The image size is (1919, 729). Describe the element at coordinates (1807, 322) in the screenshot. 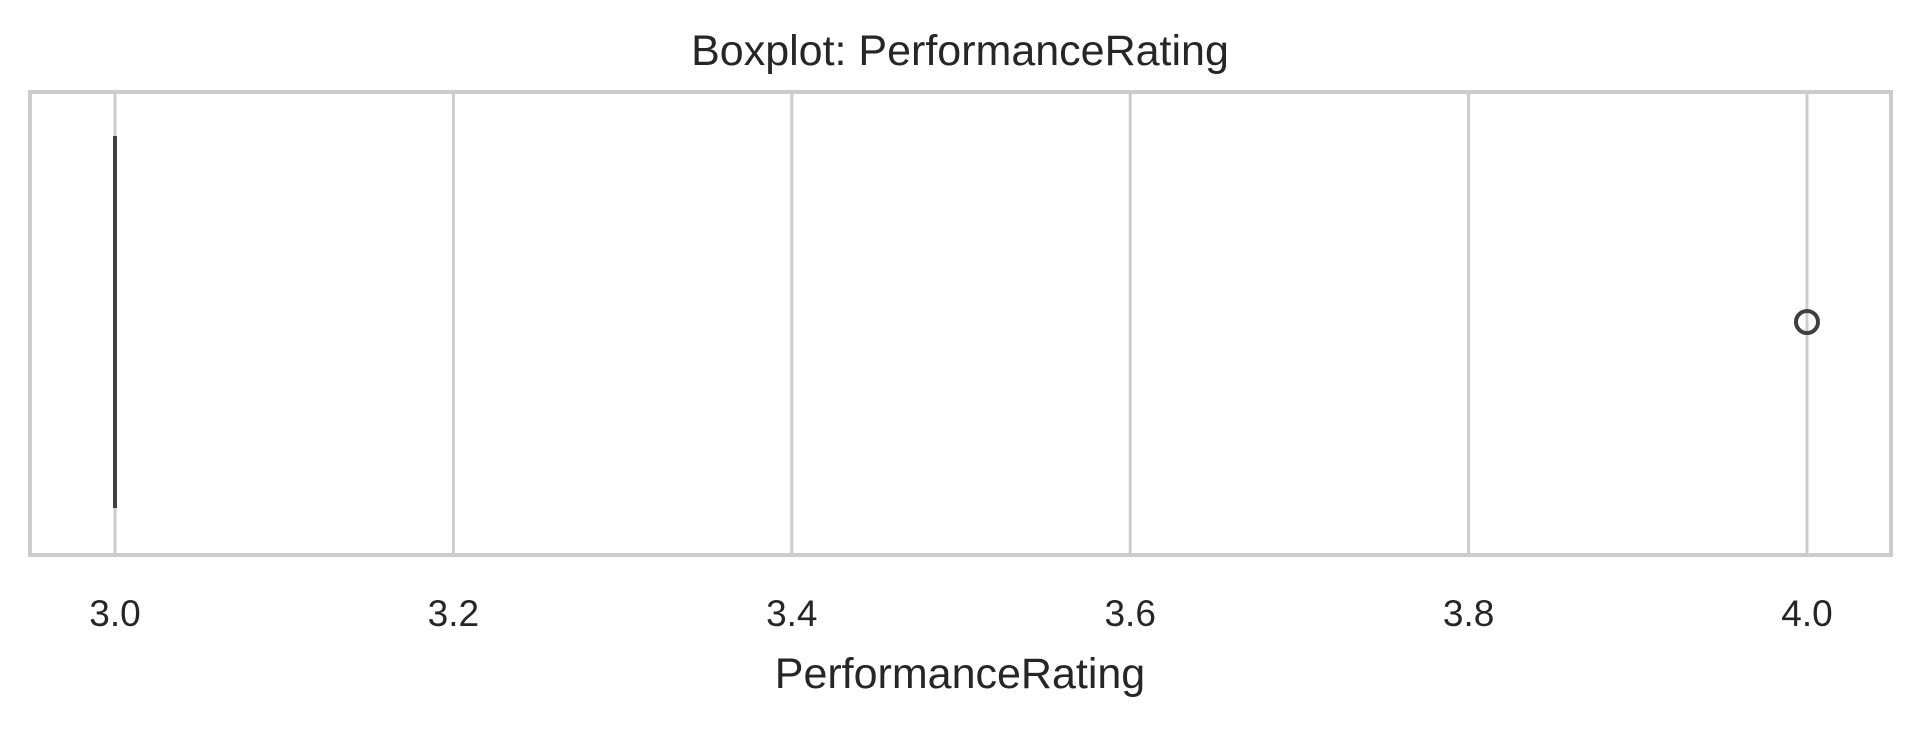

I see `outlier-point` at that location.